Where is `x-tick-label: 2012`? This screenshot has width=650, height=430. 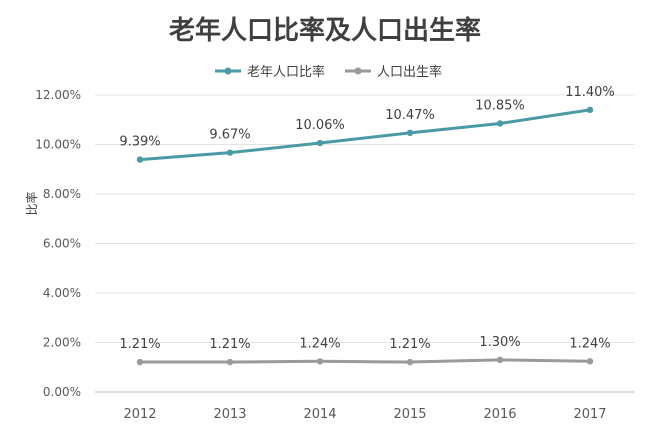
x-tick-label: 2012 is located at coordinates (139, 414).